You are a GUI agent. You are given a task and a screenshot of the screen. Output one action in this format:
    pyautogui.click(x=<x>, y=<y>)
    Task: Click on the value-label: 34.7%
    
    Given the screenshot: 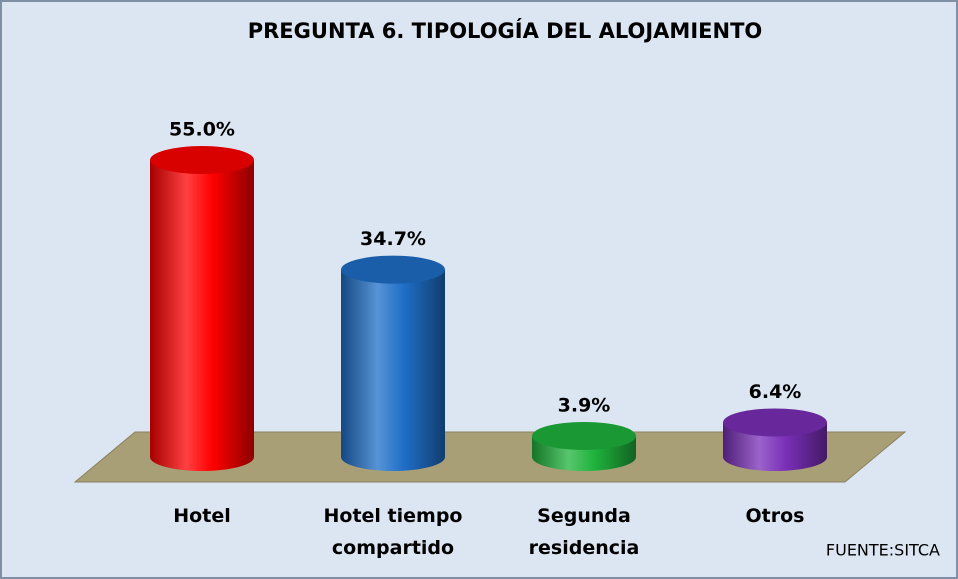 What is the action you would take?
    pyautogui.click(x=393, y=239)
    